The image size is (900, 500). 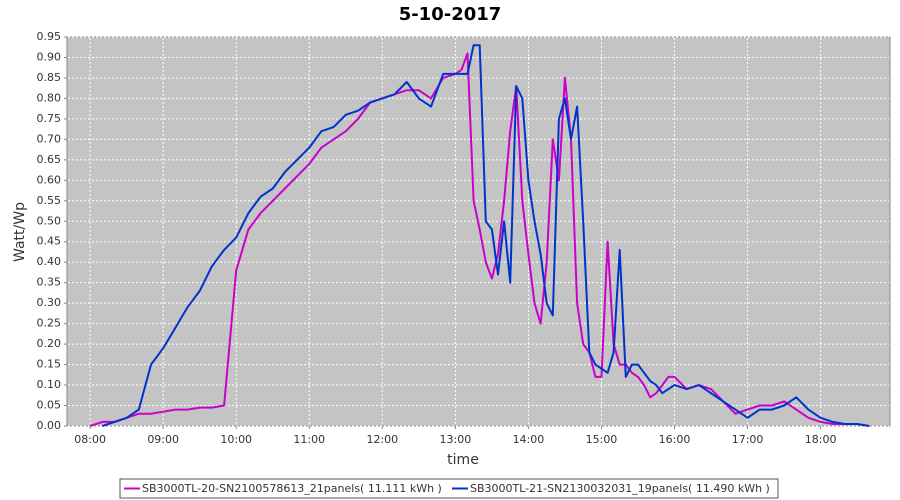 I want to click on y-tick-label: 0.35, so click(x=49, y=282).